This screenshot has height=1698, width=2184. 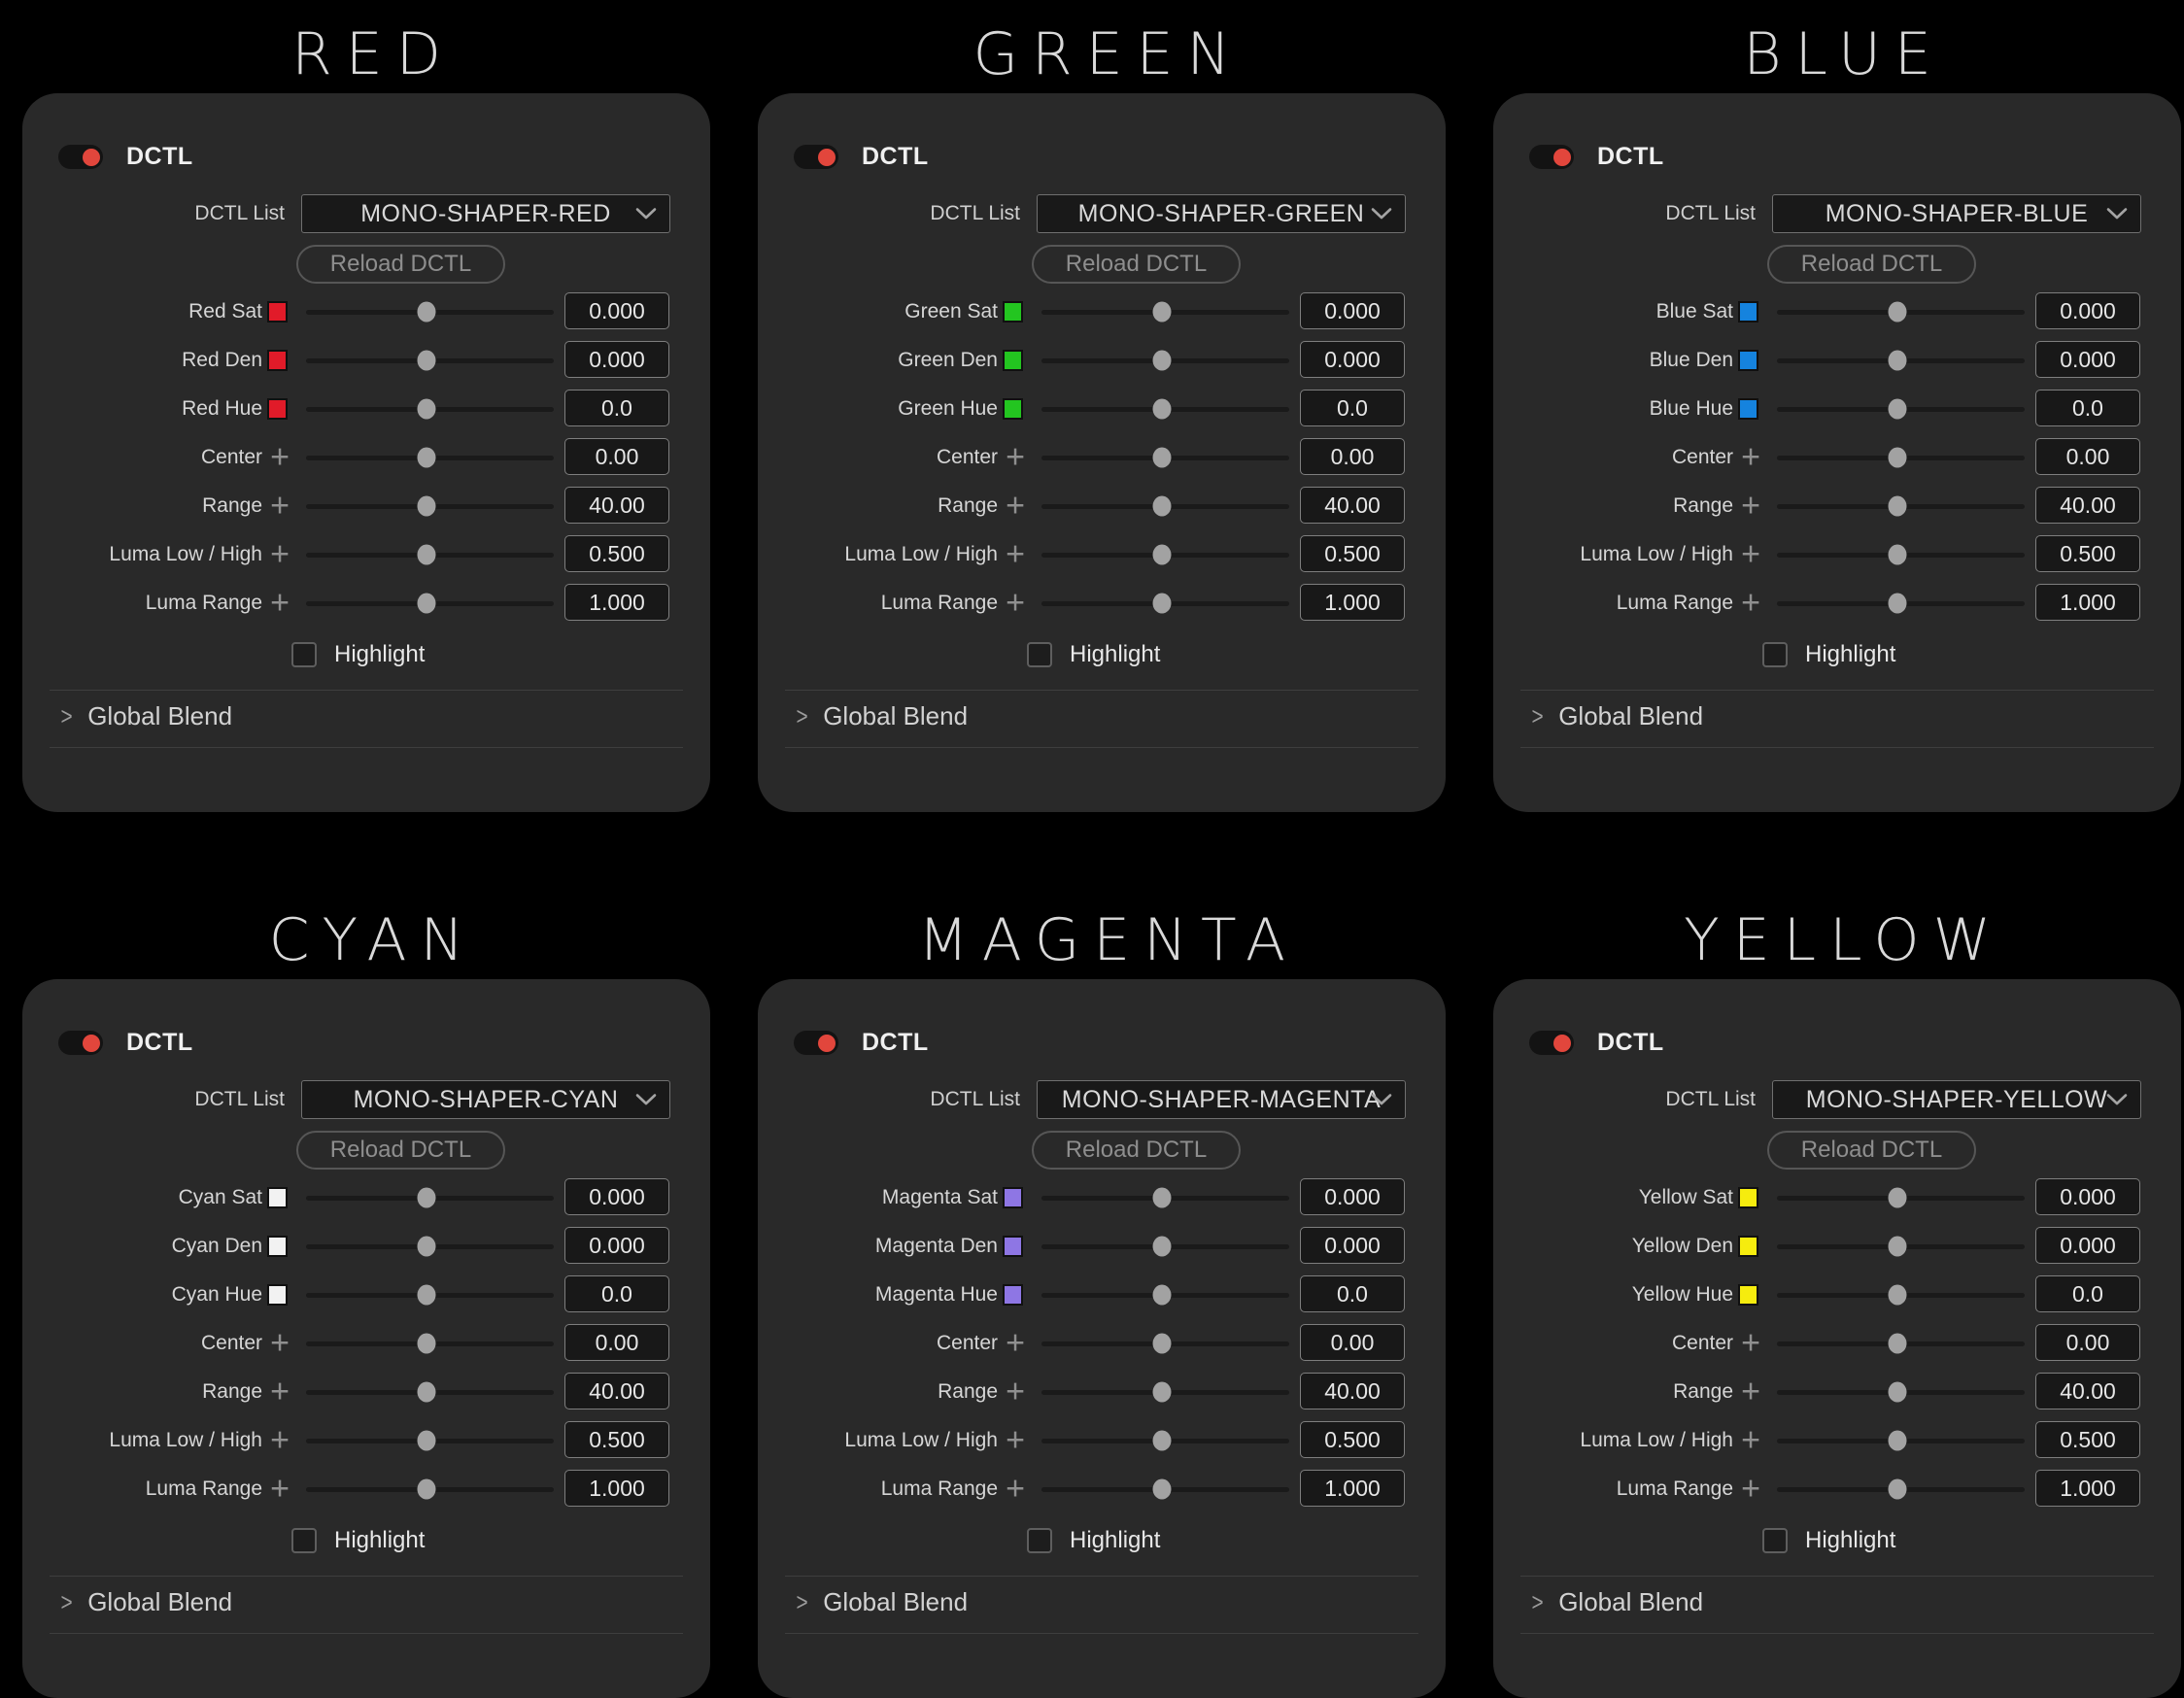 What do you see at coordinates (1956, 213) in the screenshot?
I see `dctl-list-dropdown: MONO-SHAPER-BLUE` at bounding box center [1956, 213].